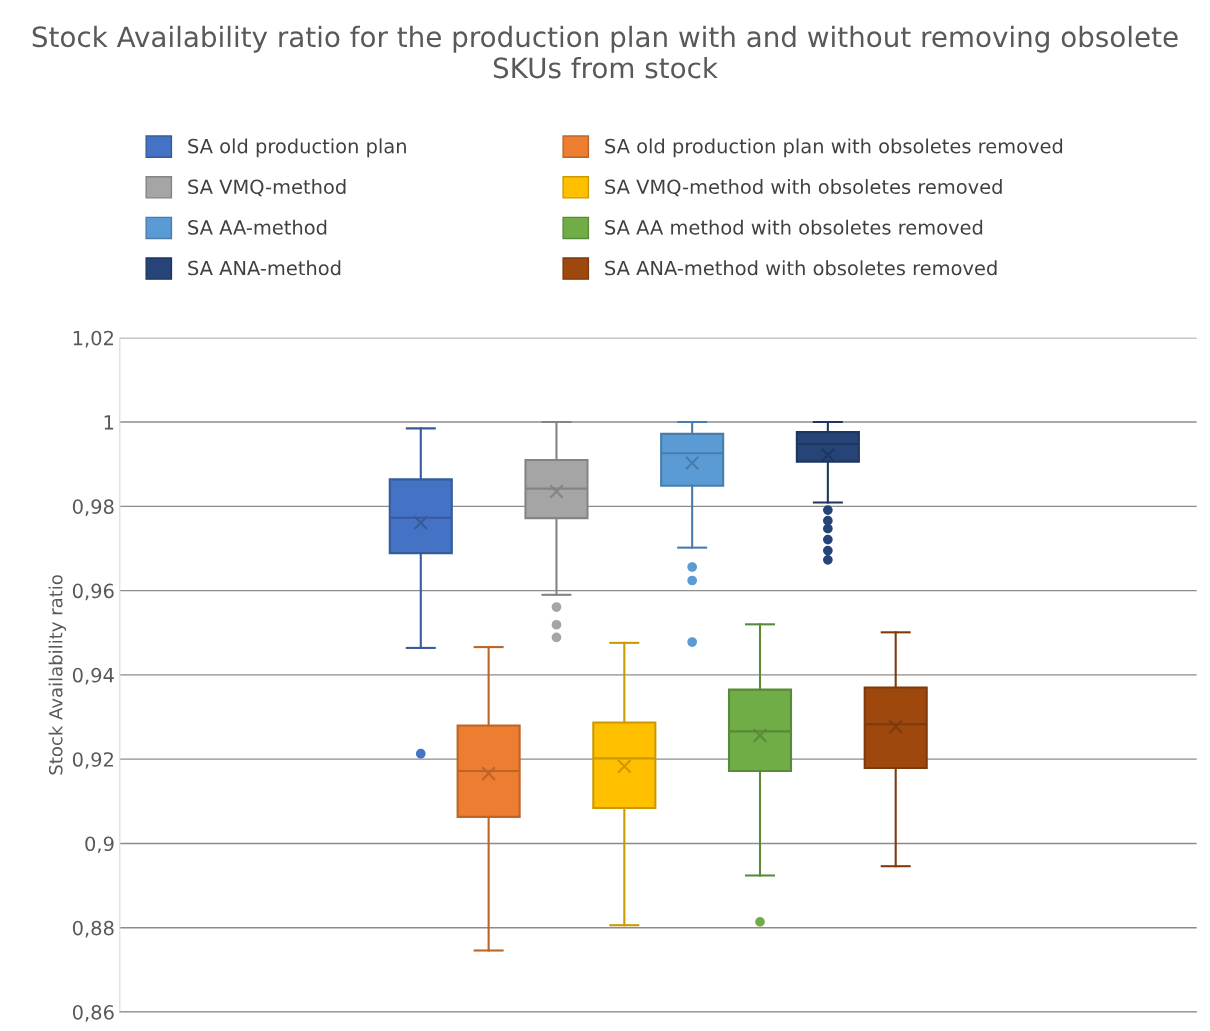 The width and height of the screenshot is (1210, 1031). I want to click on y-tick-label: 0,88, so click(93, 929).